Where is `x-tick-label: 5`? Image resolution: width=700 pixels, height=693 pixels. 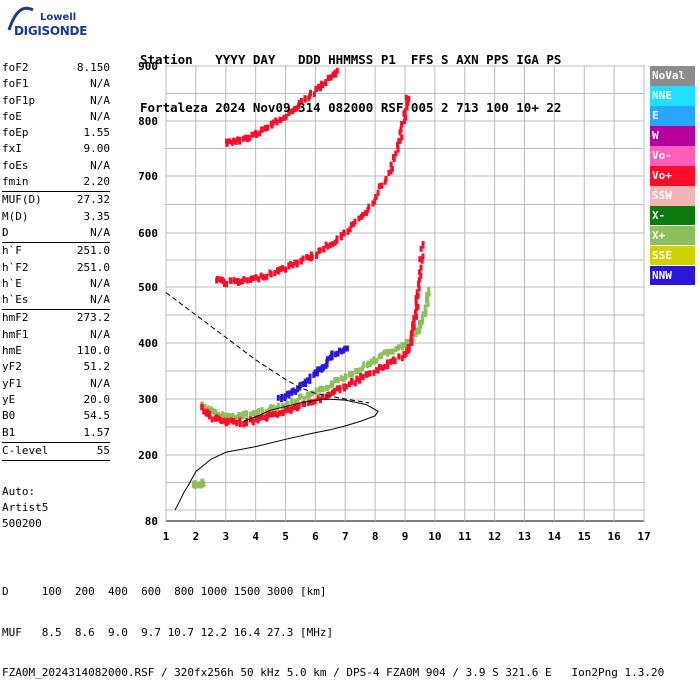
x-tick-label: 5 is located at coordinates (285, 536).